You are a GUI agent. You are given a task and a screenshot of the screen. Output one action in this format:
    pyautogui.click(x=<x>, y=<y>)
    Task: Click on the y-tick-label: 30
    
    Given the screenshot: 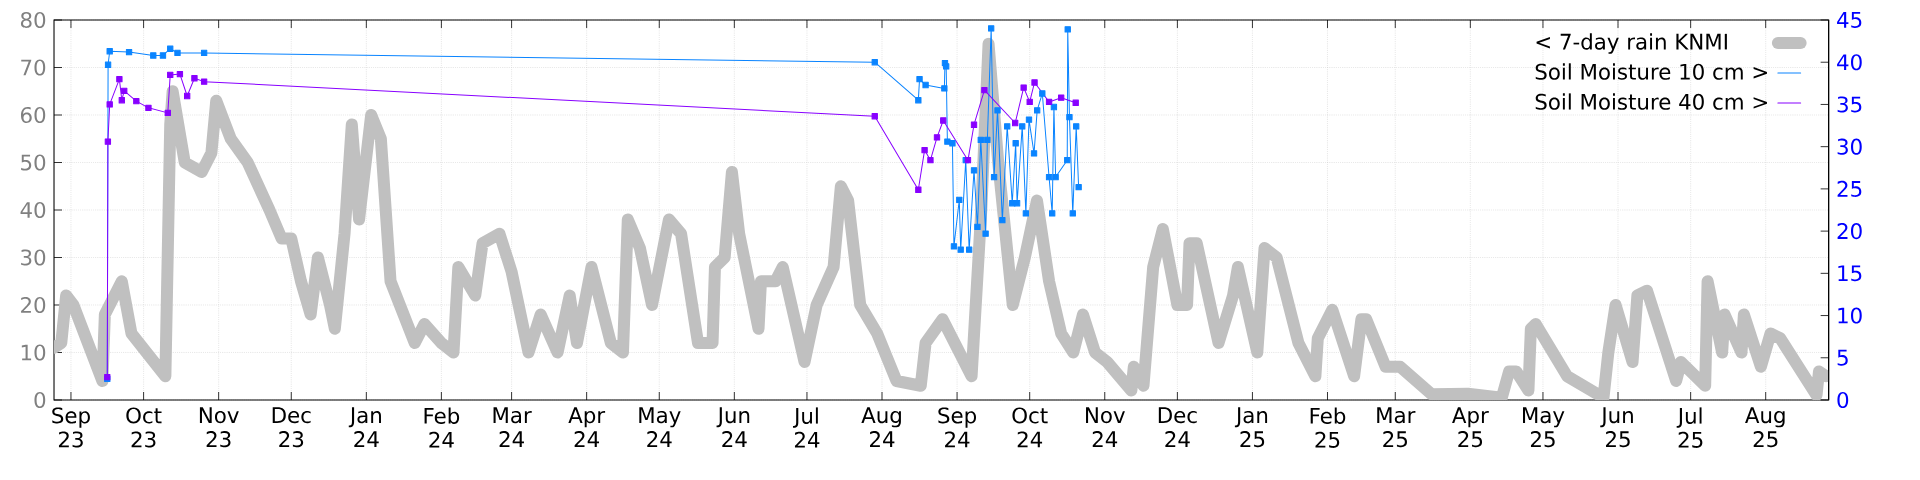 What is the action you would take?
    pyautogui.click(x=33, y=257)
    